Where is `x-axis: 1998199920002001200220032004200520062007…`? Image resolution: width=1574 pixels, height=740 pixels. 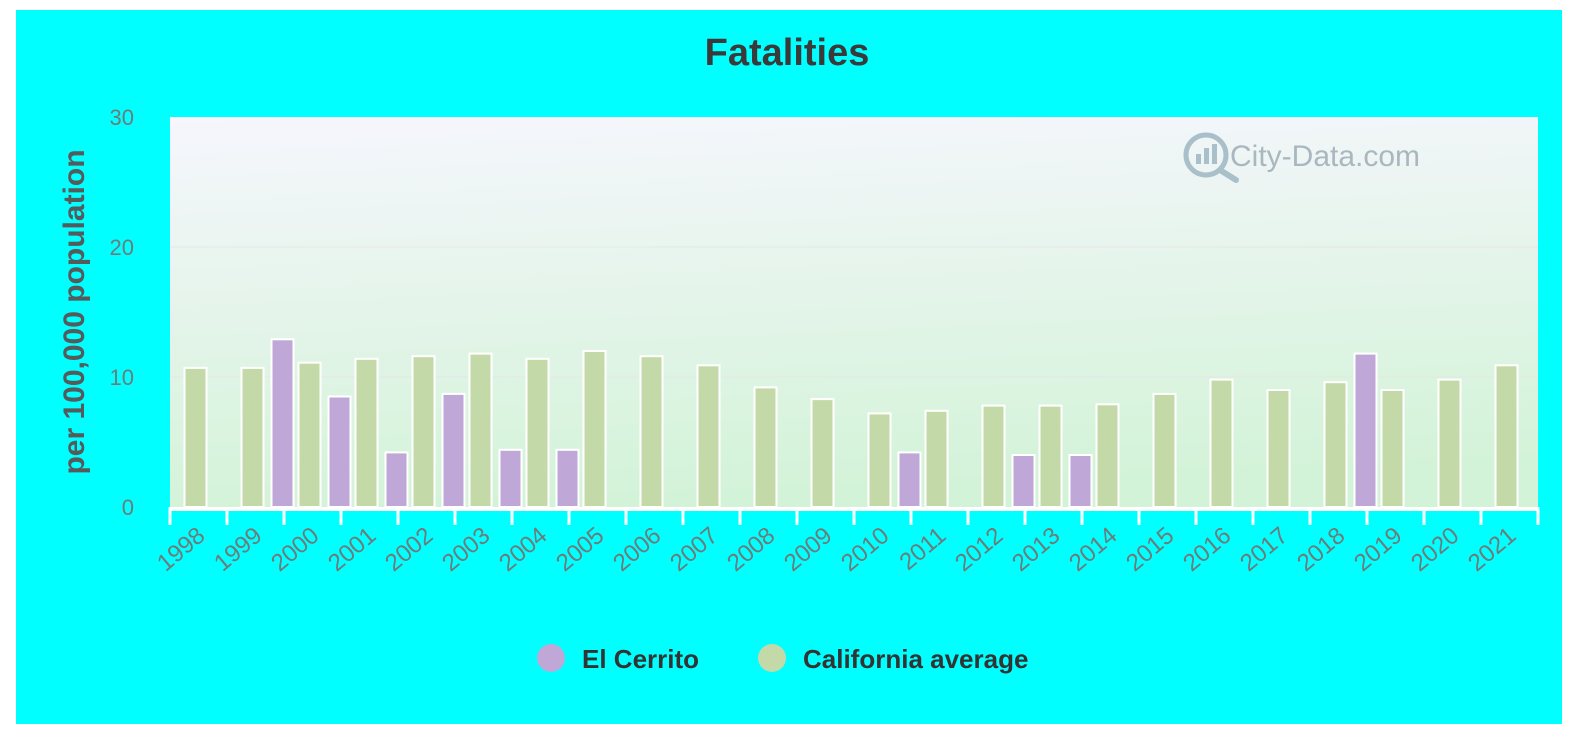
x-axis: 1998199920002001200220032004200520062007… is located at coordinates (846, 542).